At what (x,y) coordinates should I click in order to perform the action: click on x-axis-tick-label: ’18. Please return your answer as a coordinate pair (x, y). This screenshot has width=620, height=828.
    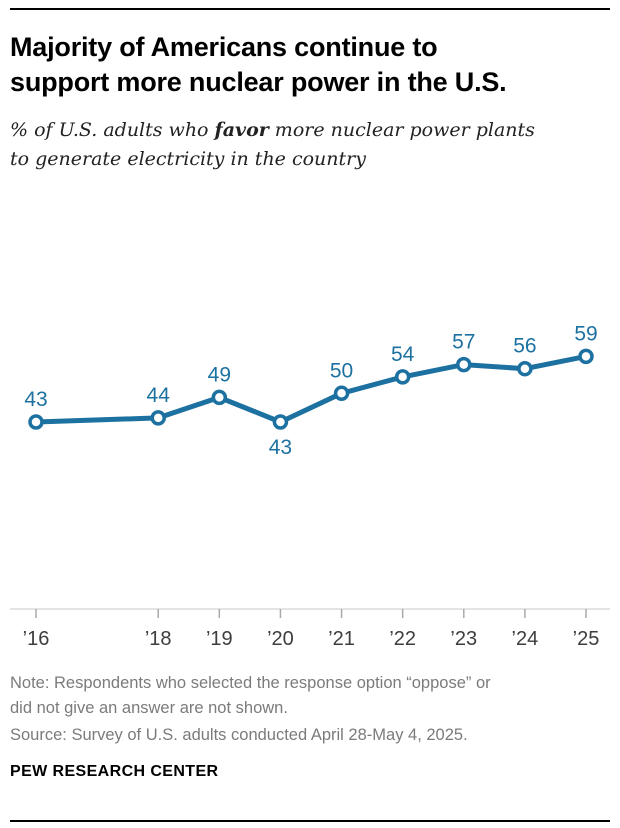
    Looking at the image, I should click on (158, 639).